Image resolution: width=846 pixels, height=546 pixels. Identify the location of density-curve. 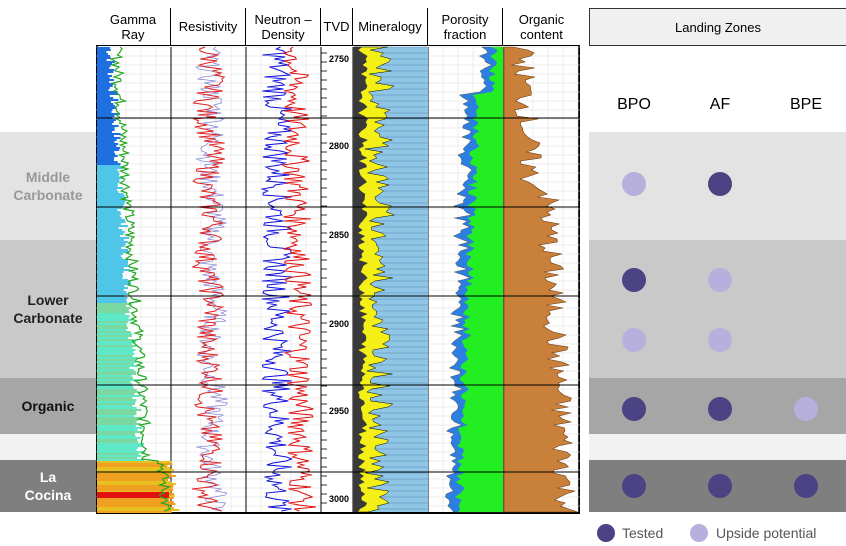
(298, 279).